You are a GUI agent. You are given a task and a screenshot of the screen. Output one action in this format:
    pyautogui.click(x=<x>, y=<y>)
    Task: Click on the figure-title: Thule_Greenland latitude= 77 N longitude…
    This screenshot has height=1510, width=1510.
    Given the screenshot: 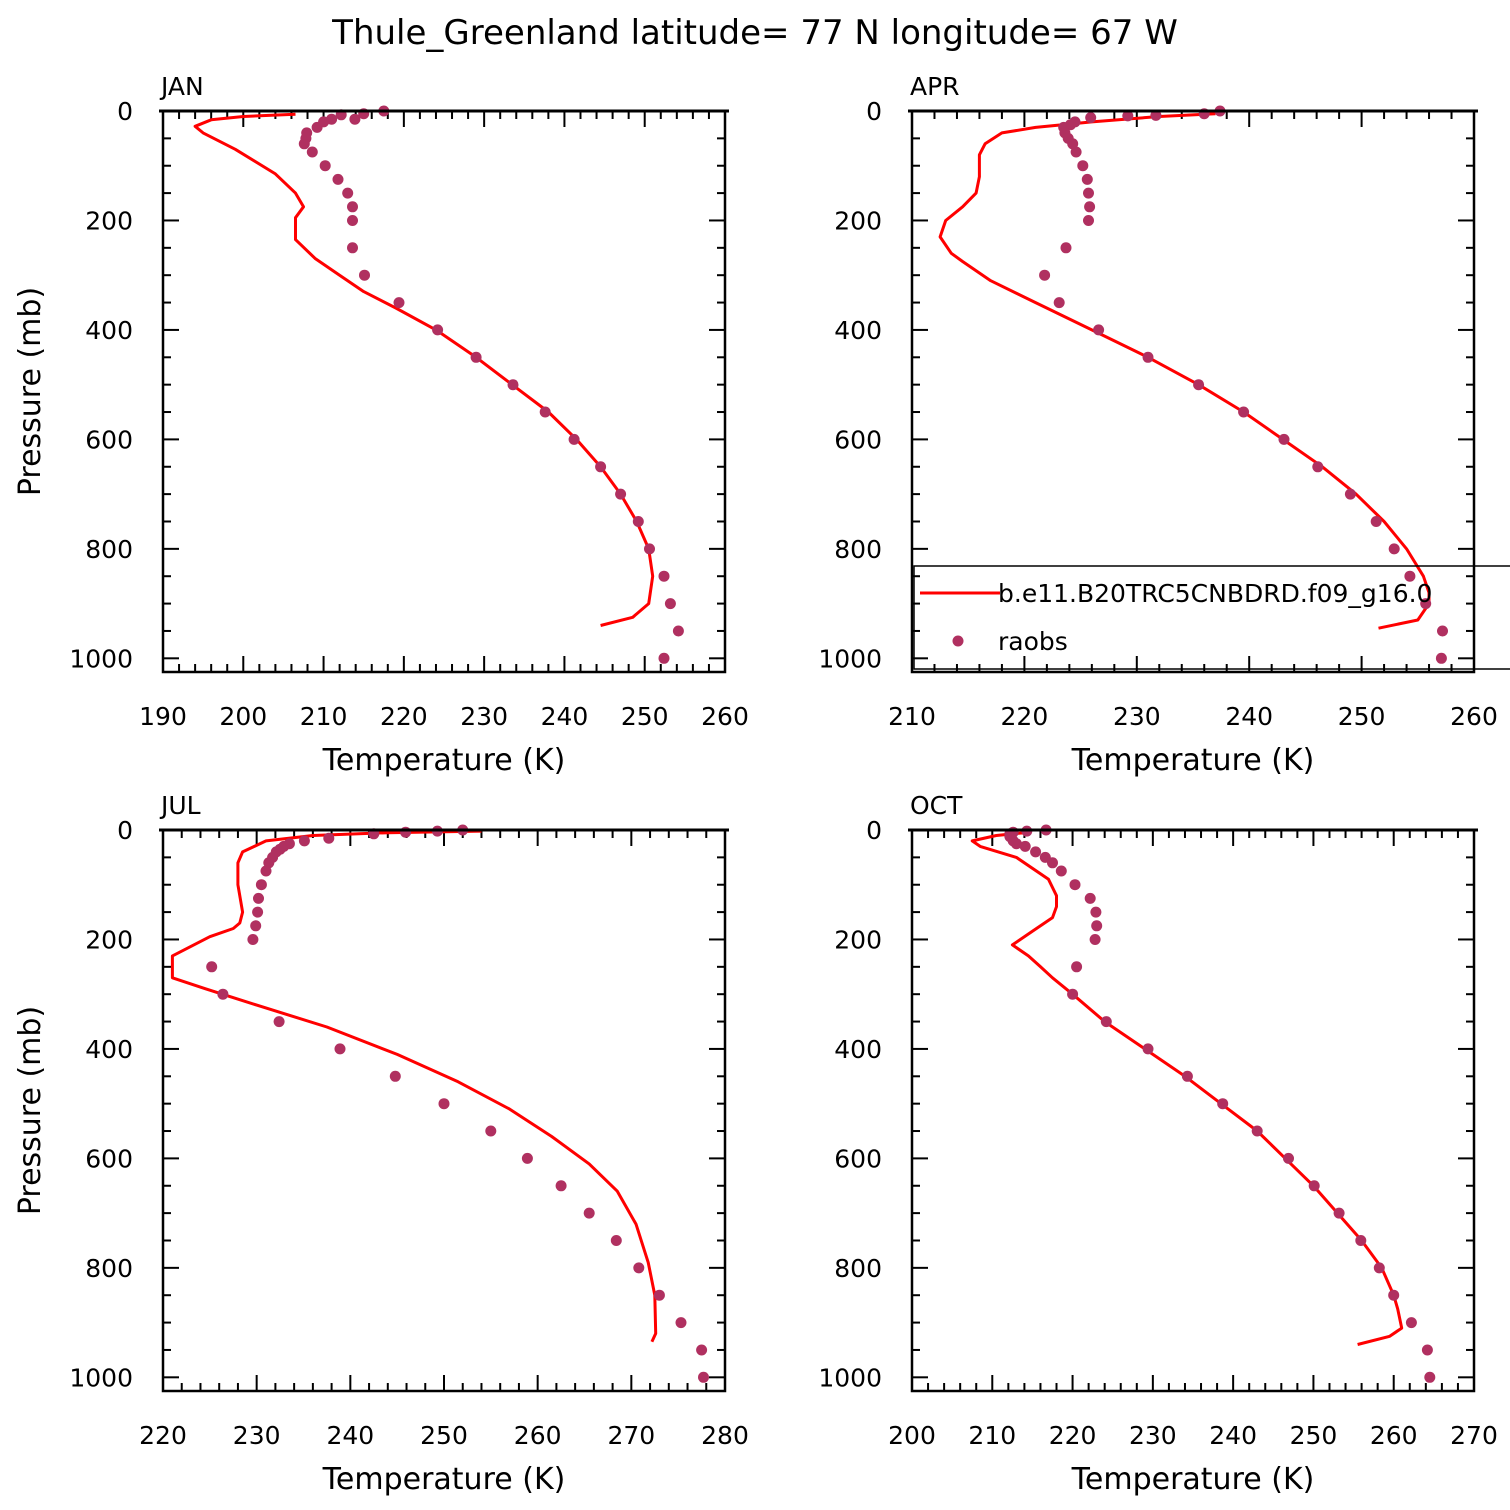 What is the action you would take?
    pyautogui.click(x=754, y=33)
    